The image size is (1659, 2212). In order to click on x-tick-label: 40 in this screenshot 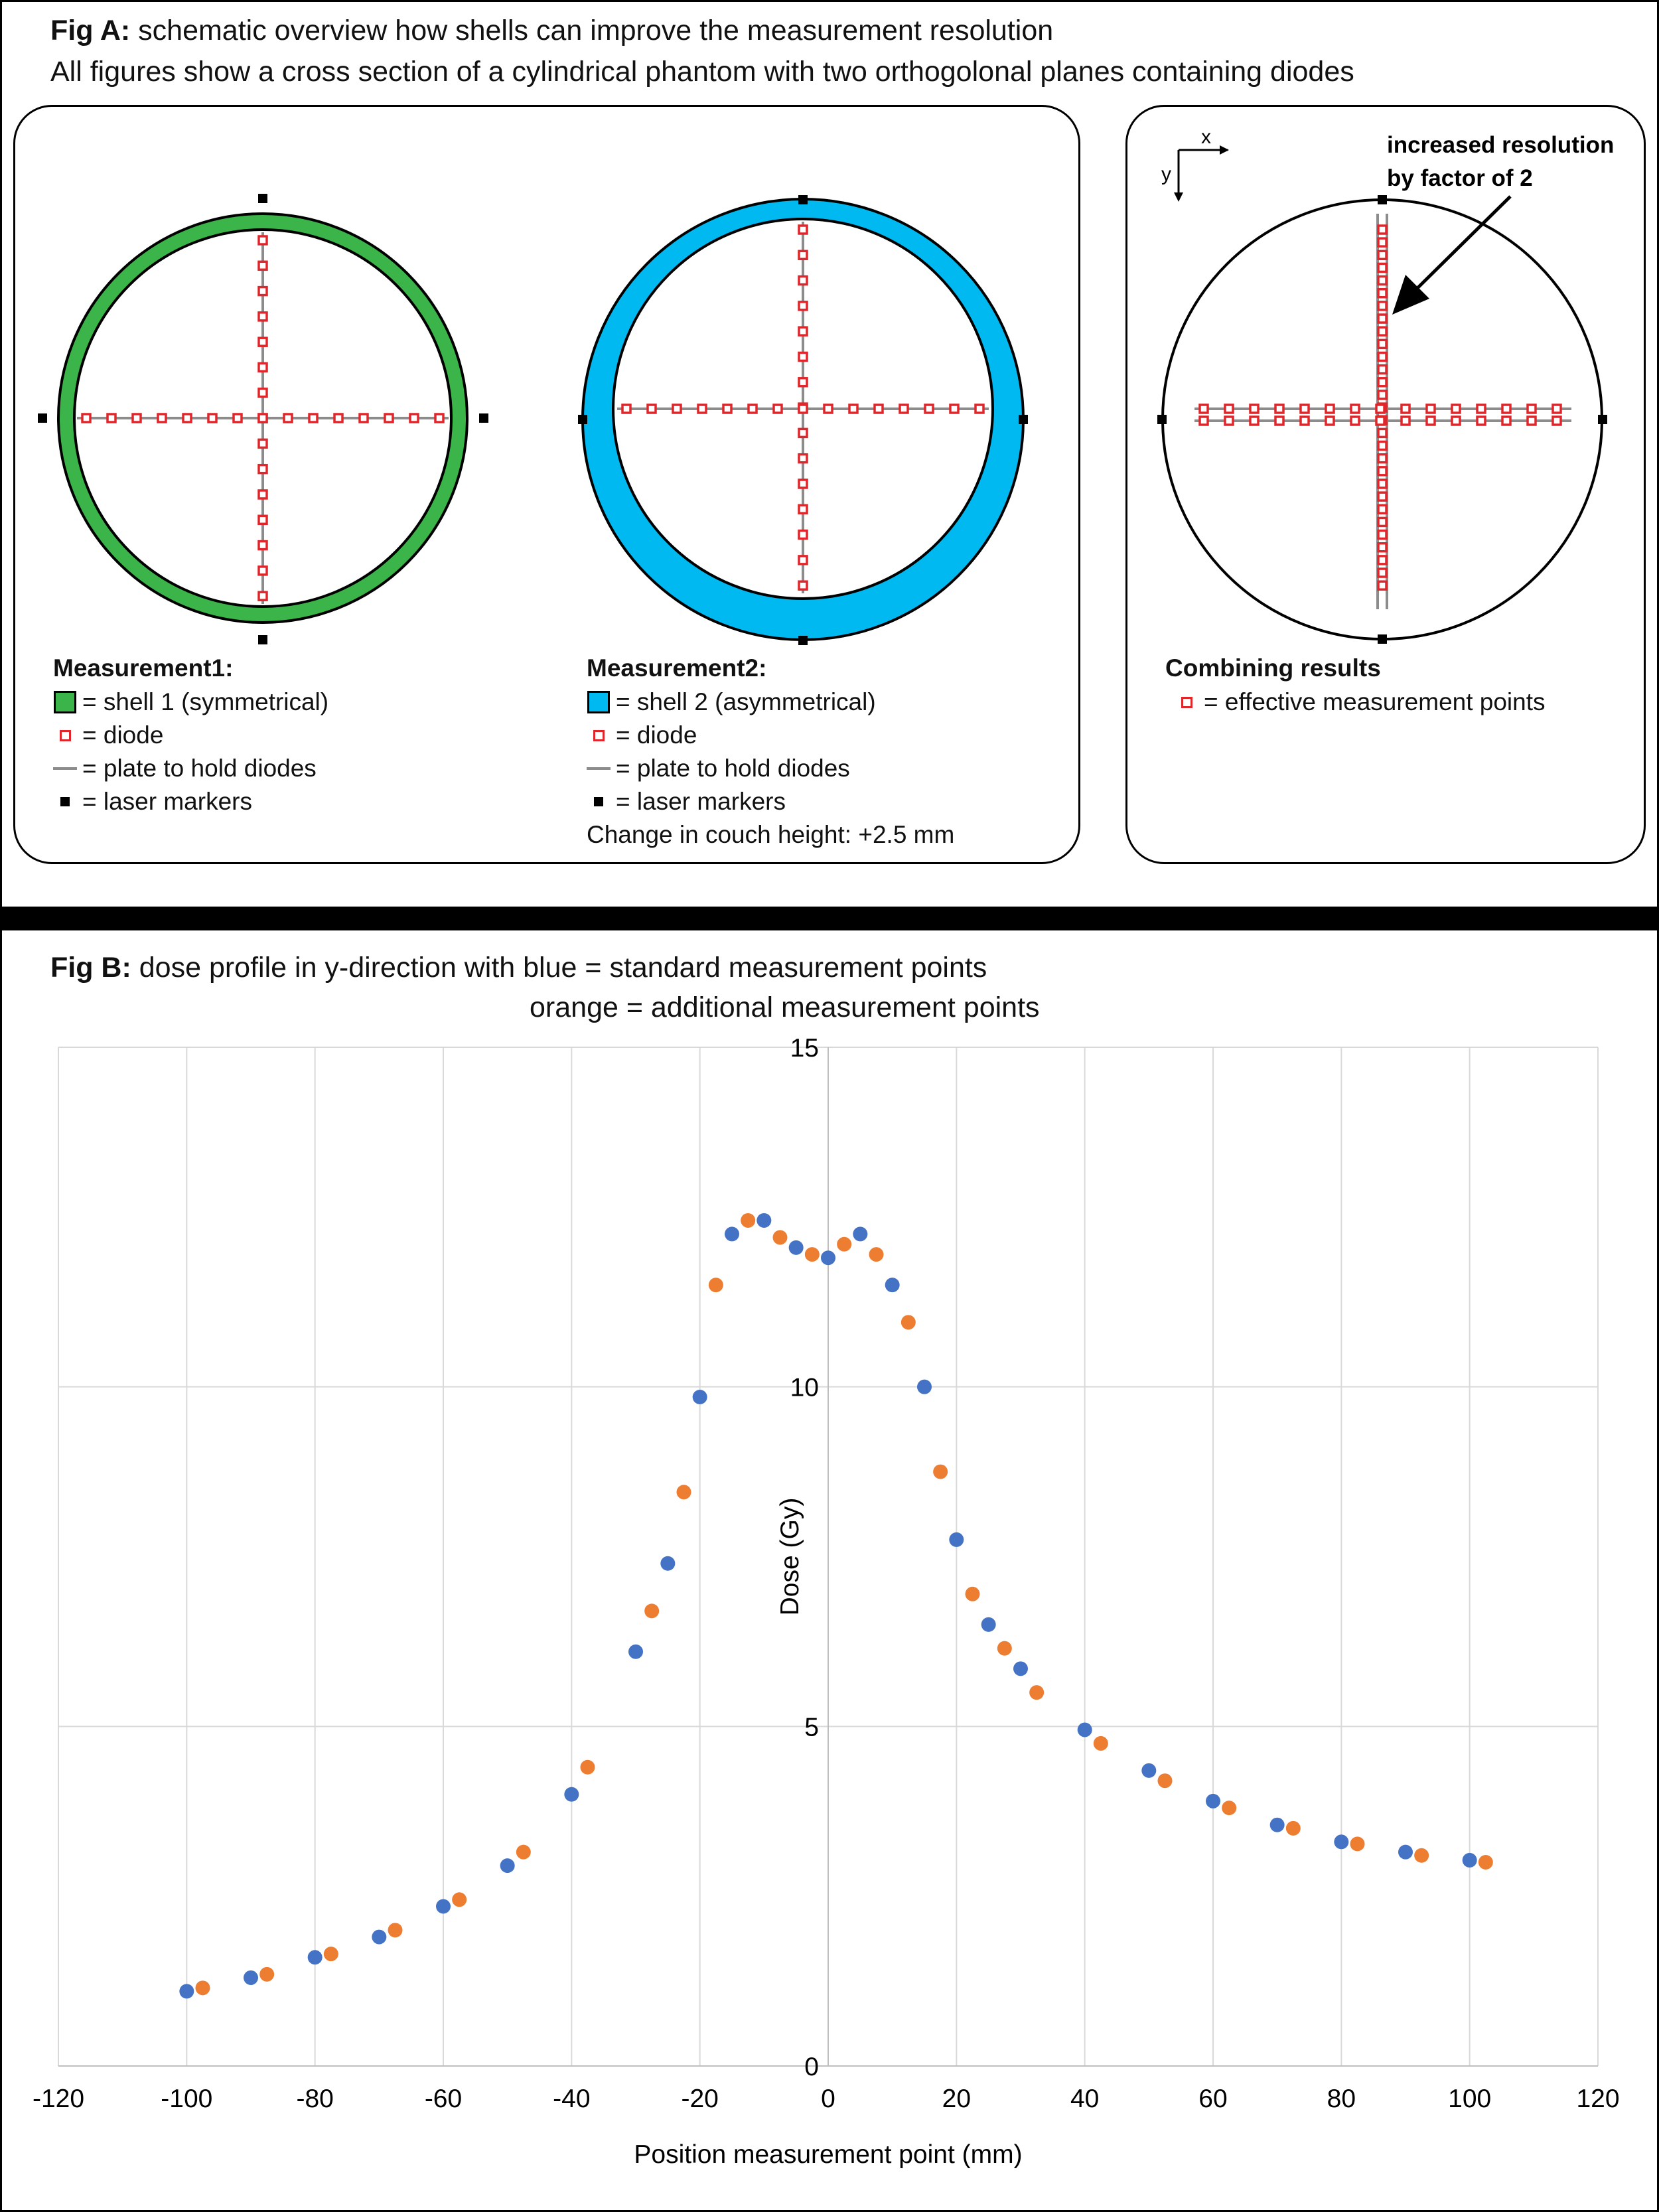, I will do `click(1084, 2099)`.